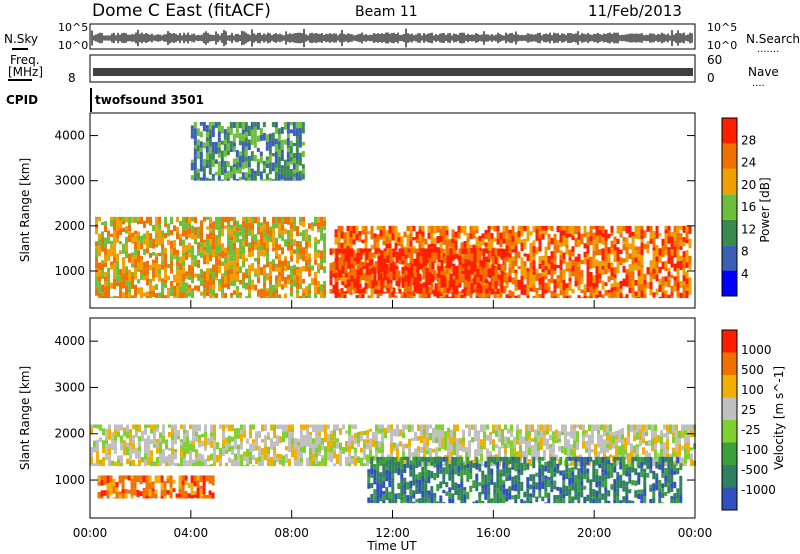  What do you see at coordinates (25, 210) in the screenshot?
I see `power-ylabel: Slant Range [km]` at bounding box center [25, 210].